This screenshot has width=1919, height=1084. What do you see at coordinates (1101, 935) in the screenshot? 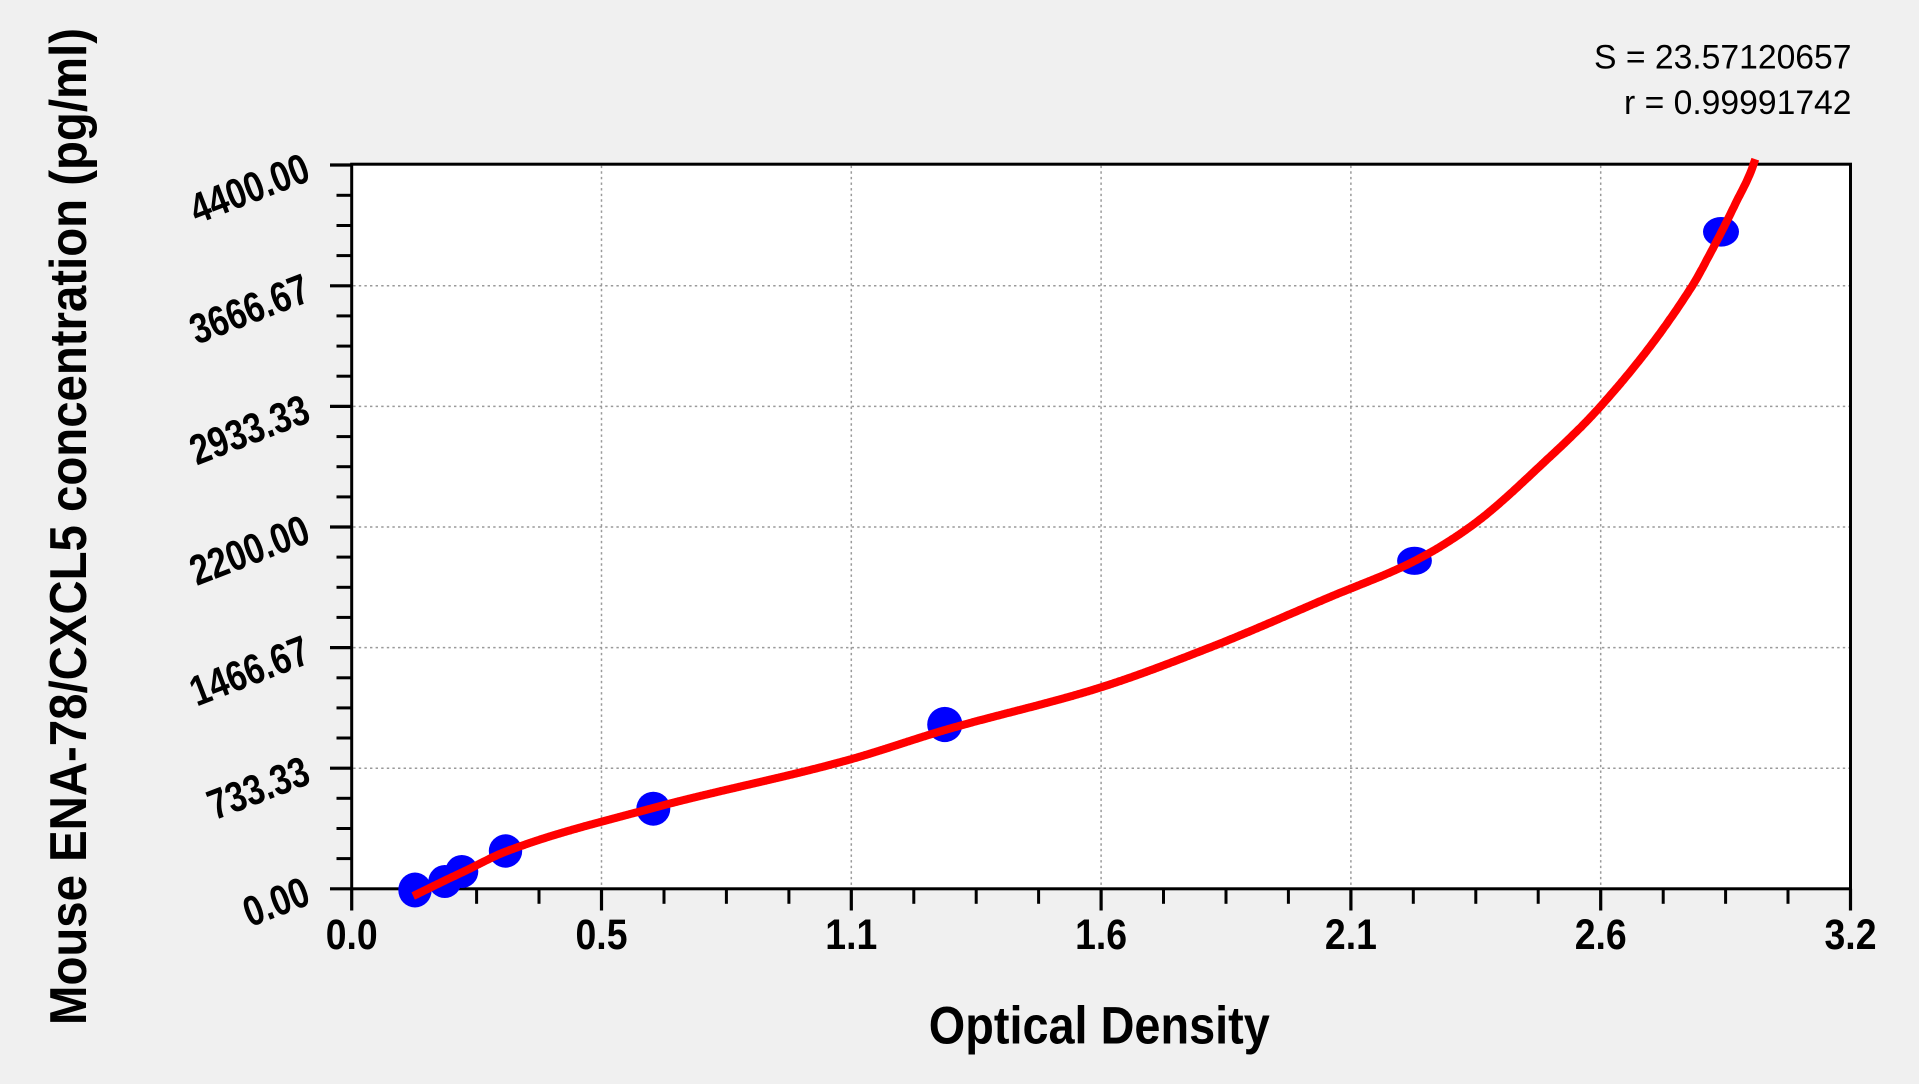
I see `svg-text: 1.6` at bounding box center [1101, 935].